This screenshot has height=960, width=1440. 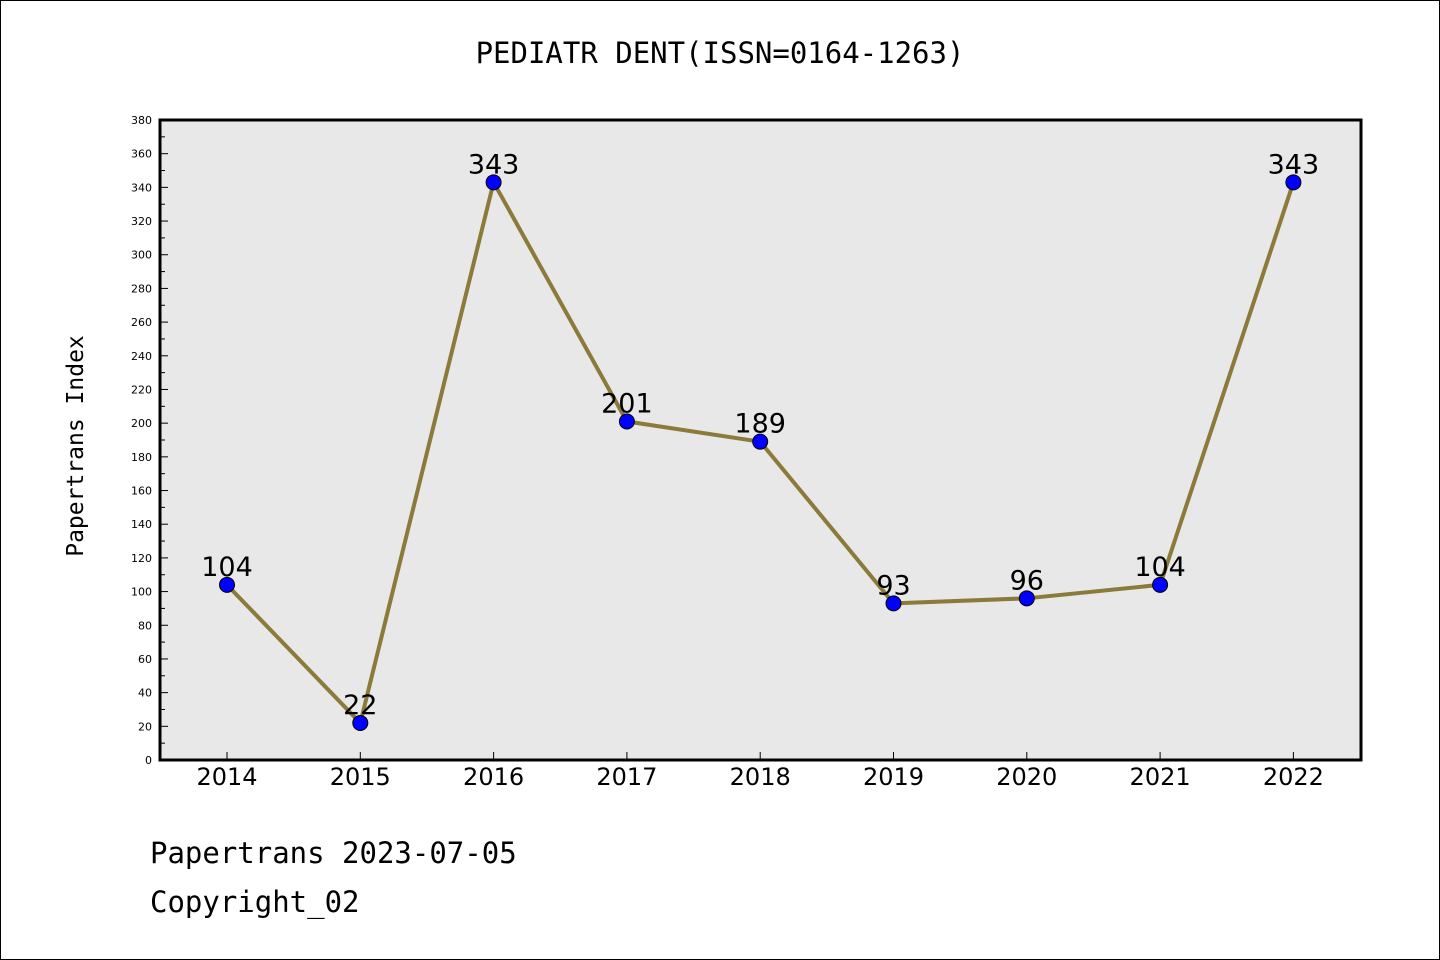 I want to click on y-tick-label: 180, so click(x=141, y=457).